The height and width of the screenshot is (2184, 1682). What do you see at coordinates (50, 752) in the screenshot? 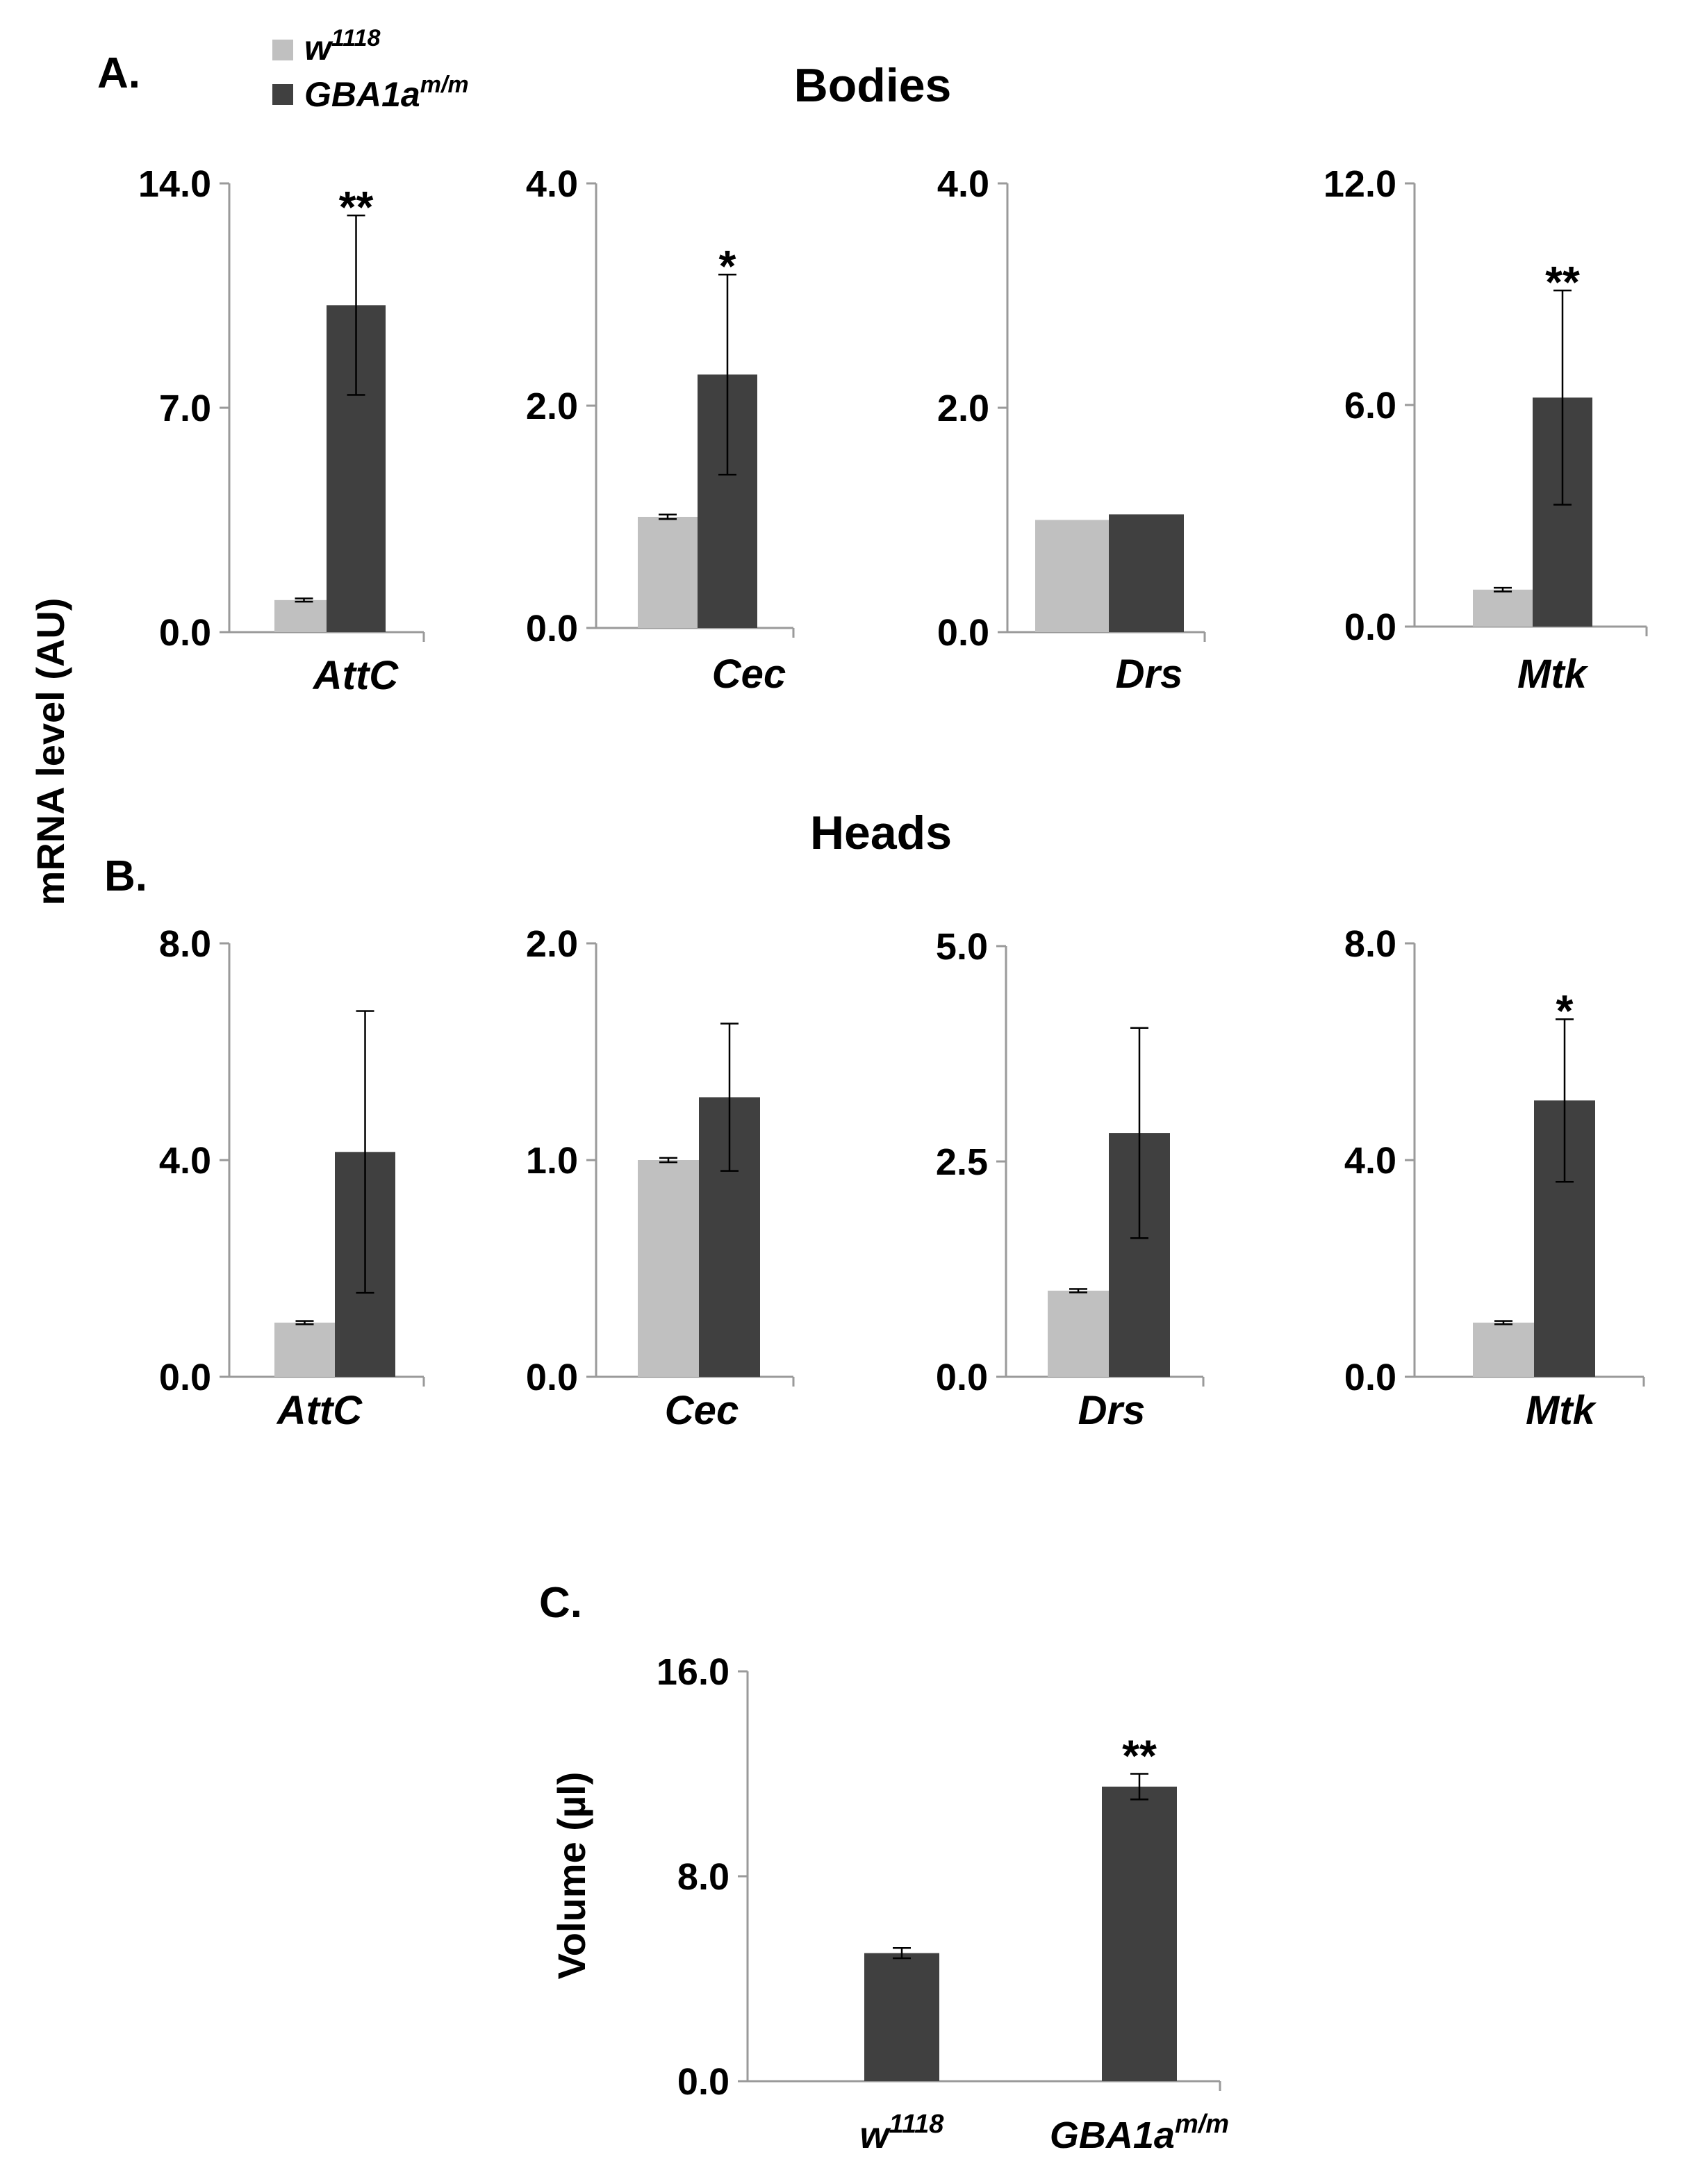
I see `shared-y-axis-label: mRNA level (AU)` at bounding box center [50, 752].